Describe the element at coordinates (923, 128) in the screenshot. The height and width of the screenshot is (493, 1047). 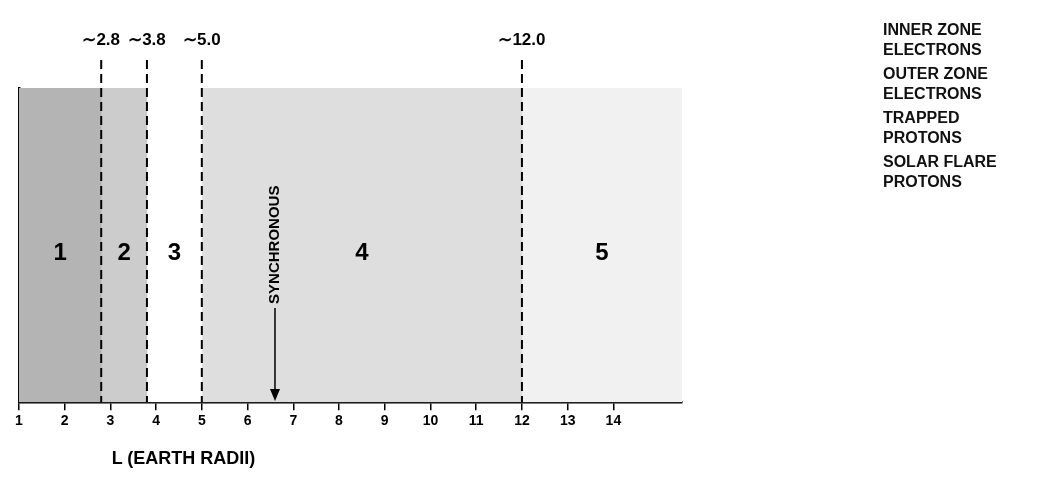
I see `text: TRAPPED PROTONS` at that location.